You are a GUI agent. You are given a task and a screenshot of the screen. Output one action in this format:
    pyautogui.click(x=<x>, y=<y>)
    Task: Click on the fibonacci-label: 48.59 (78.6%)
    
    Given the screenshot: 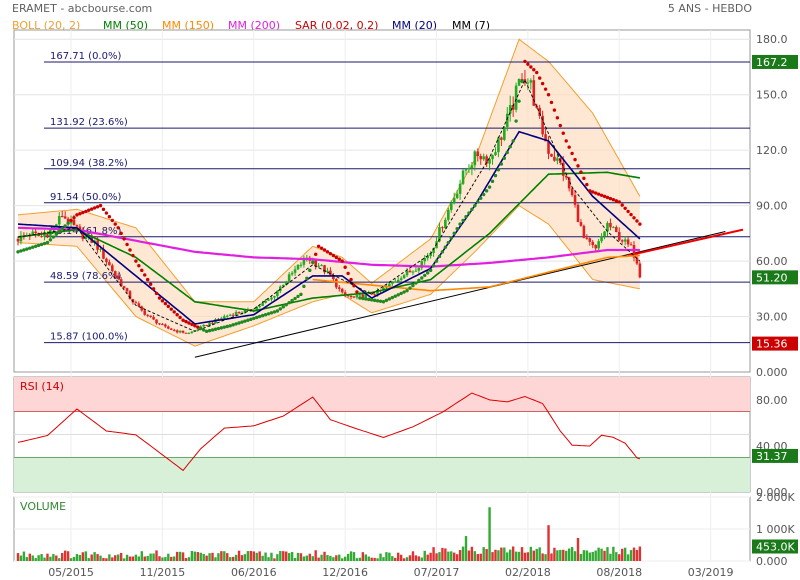 What is the action you would take?
    pyautogui.click(x=85, y=276)
    